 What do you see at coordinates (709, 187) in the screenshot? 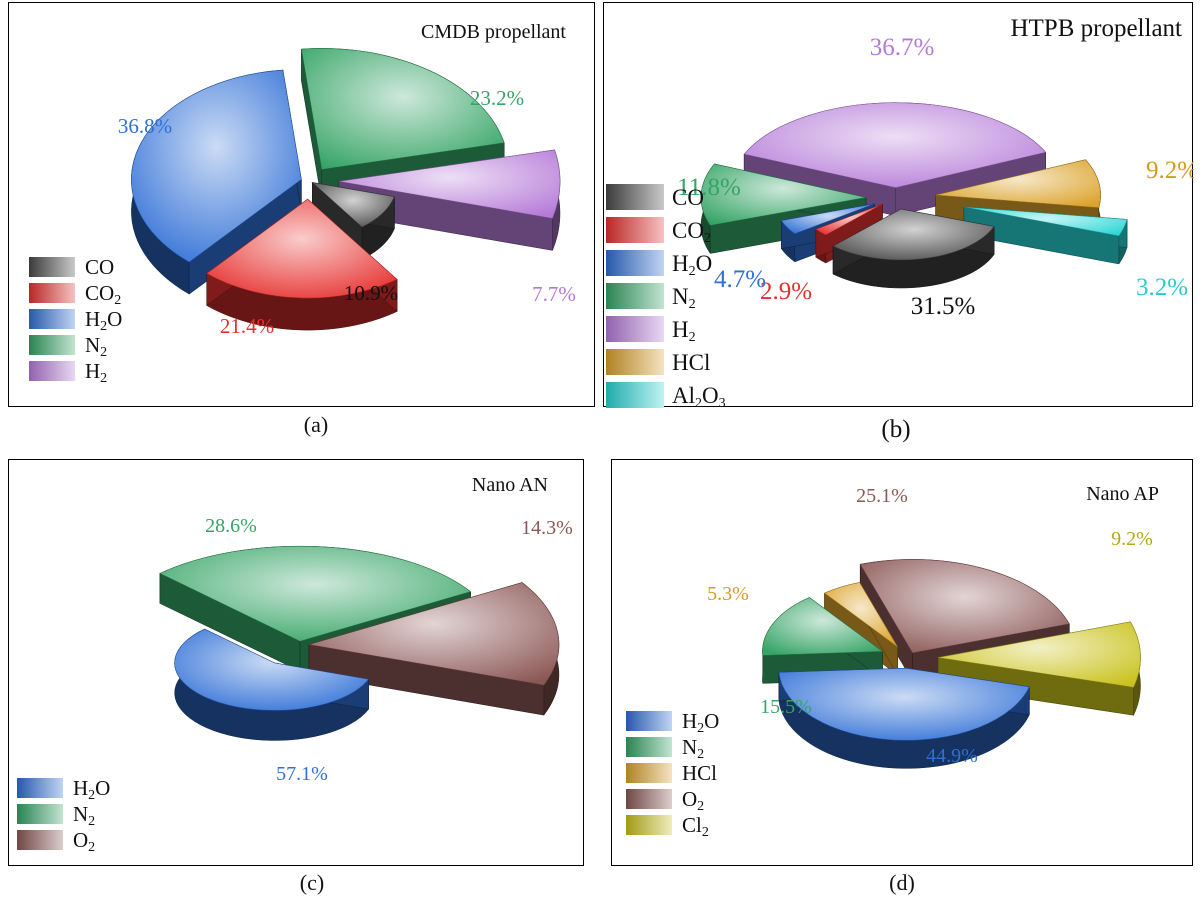
I see `data-label-n2: 11.8%` at bounding box center [709, 187].